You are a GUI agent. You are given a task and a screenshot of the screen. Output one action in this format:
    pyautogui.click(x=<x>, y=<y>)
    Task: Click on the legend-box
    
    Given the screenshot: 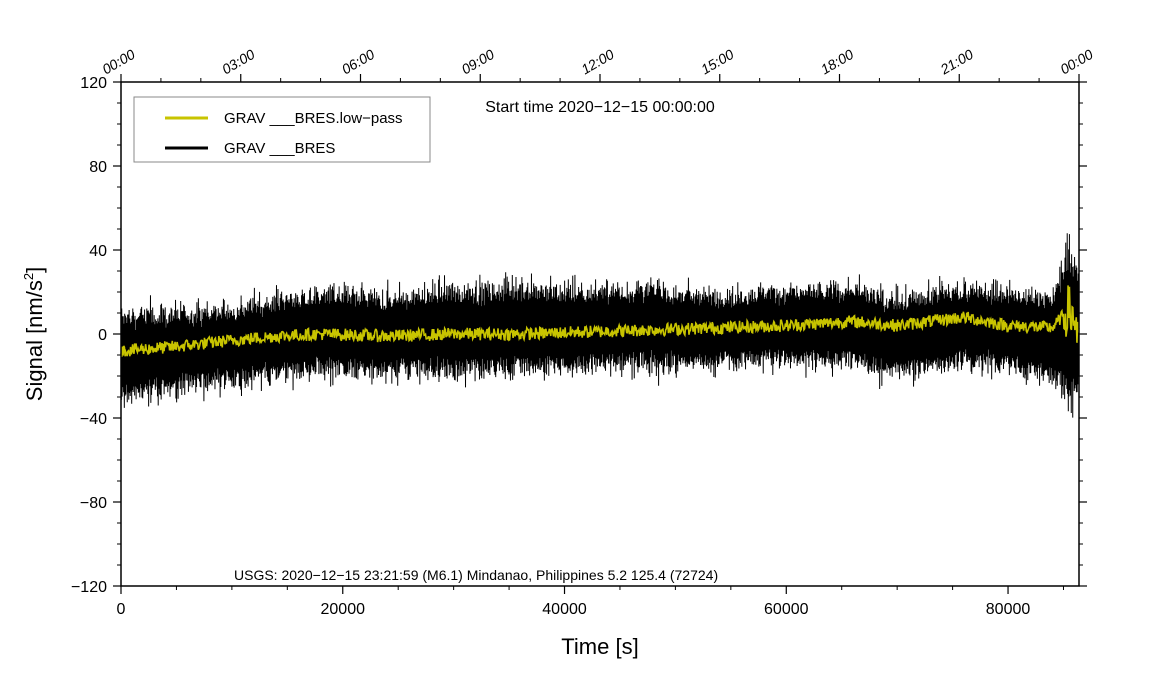 What is the action you would take?
    pyautogui.click(x=282, y=129)
    